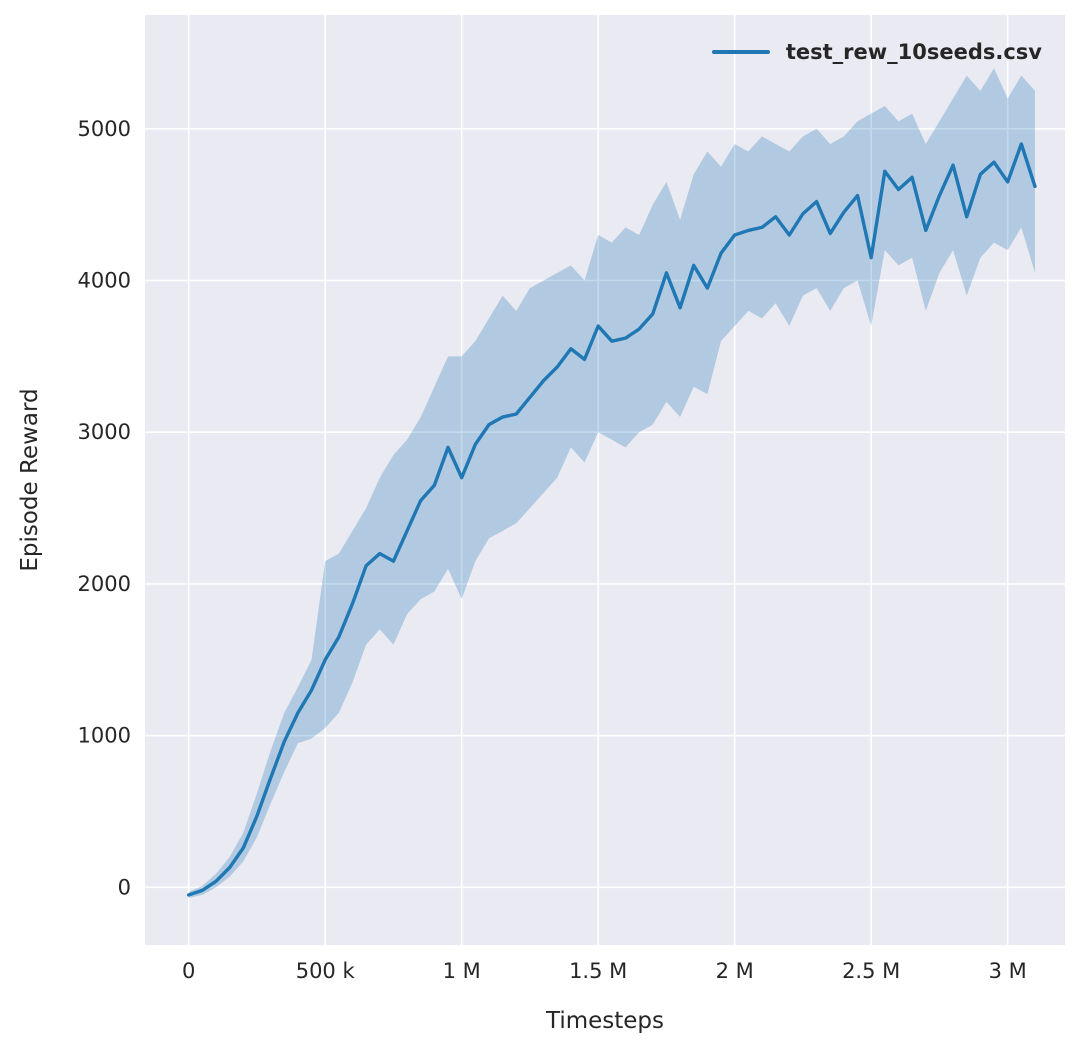  Describe the element at coordinates (913, 52) in the screenshot. I see `legend-label: test_rew_10seeds.csv` at that location.